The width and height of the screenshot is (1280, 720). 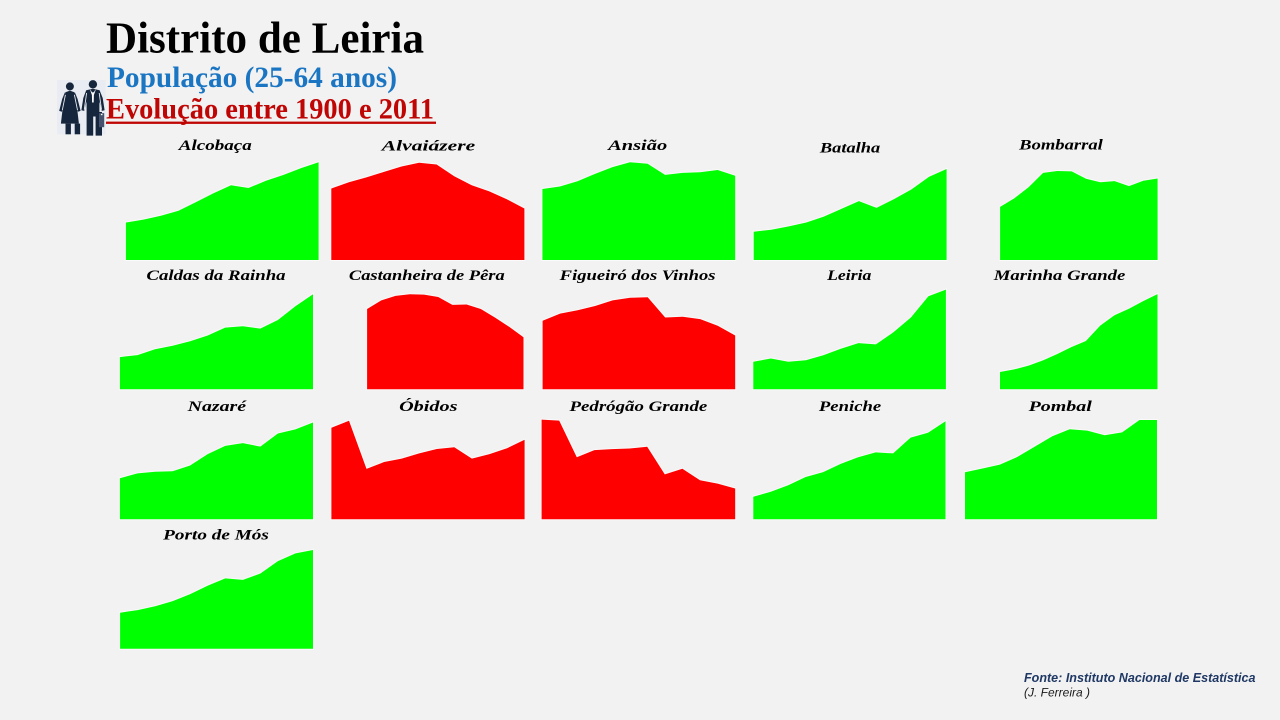 What do you see at coordinates (1061, 146) in the screenshot?
I see `svg-text: Bombarral` at bounding box center [1061, 146].